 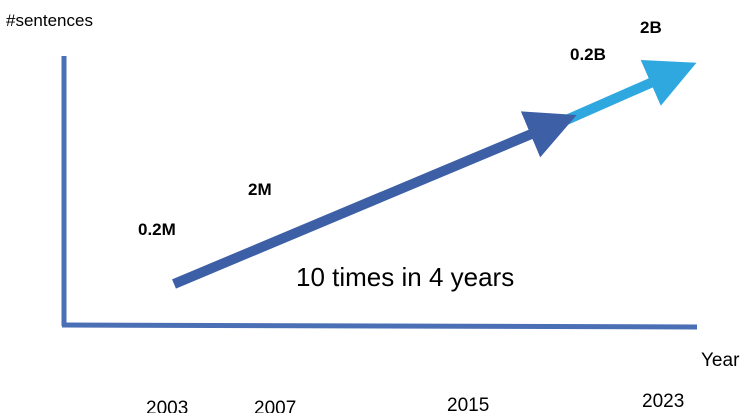 What do you see at coordinates (379, 326) in the screenshot?
I see `x-axis-line` at bounding box center [379, 326].